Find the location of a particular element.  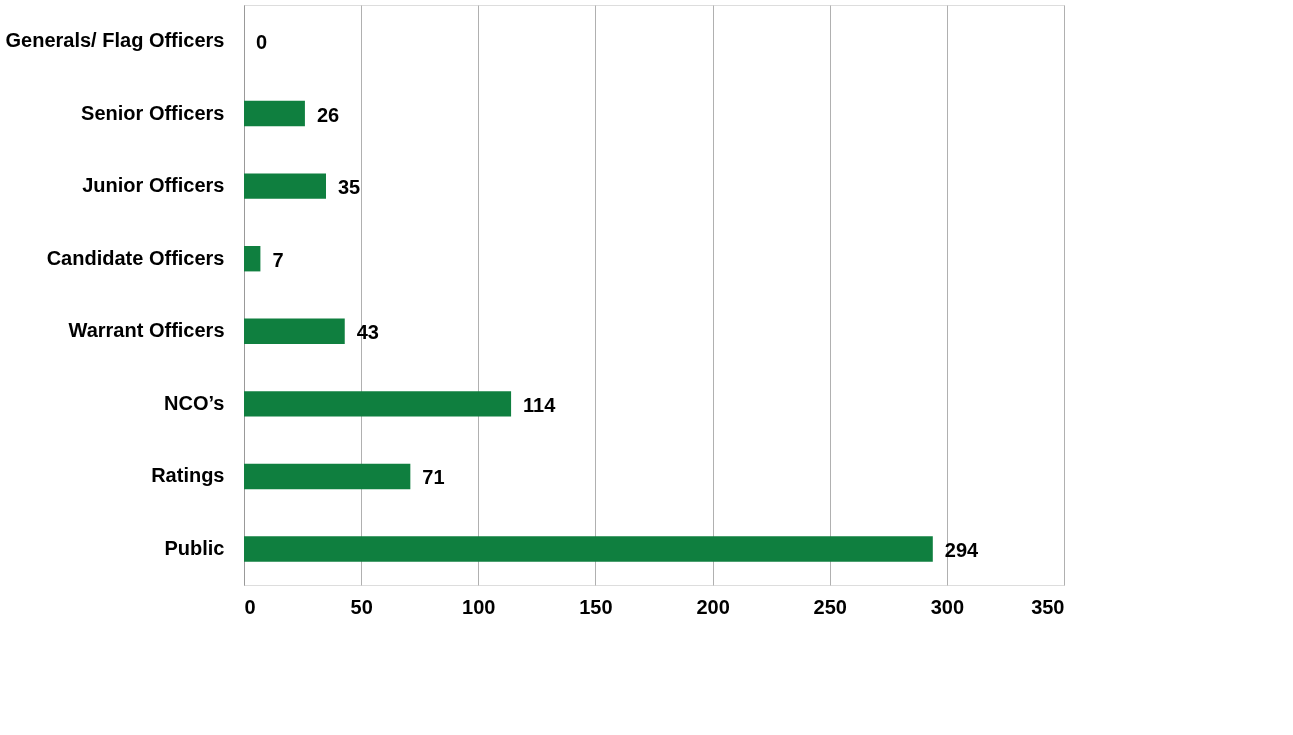

data-label: 43 is located at coordinates (367, 332).